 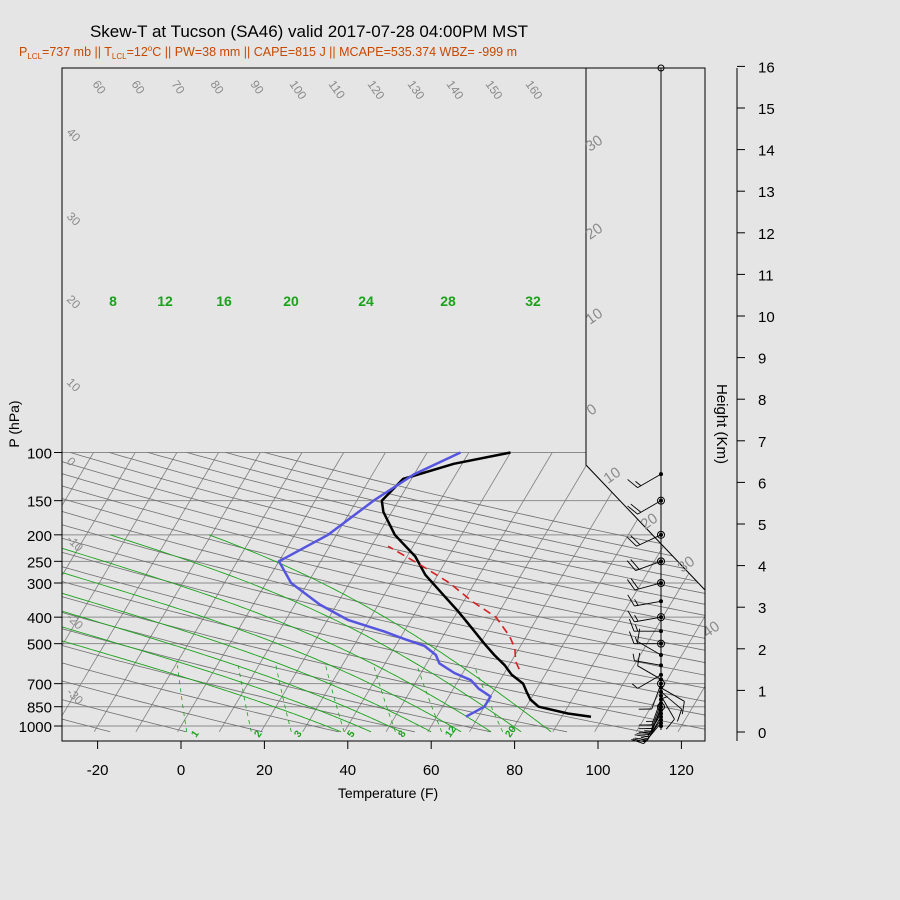 I want to click on moist-adiabat-label: 16, so click(x=224, y=301).